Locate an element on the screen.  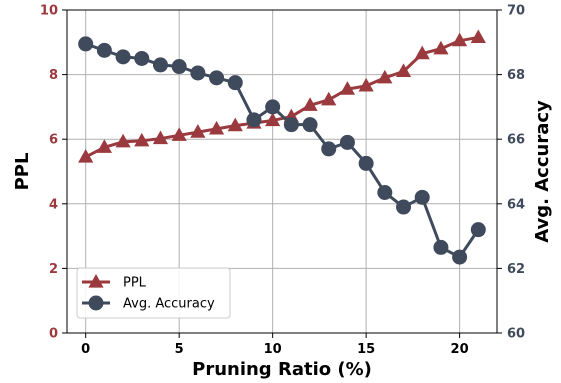
left-axis-ticks: 0 2 4 6 8 10 is located at coordinates (53, 173).